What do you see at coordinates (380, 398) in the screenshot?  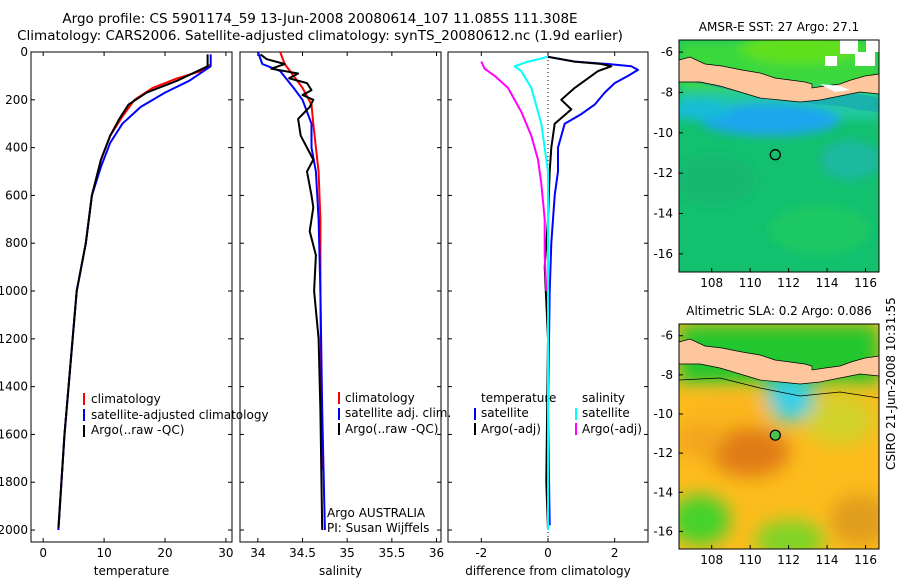 I see `legend-label: climatology` at bounding box center [380, 398].